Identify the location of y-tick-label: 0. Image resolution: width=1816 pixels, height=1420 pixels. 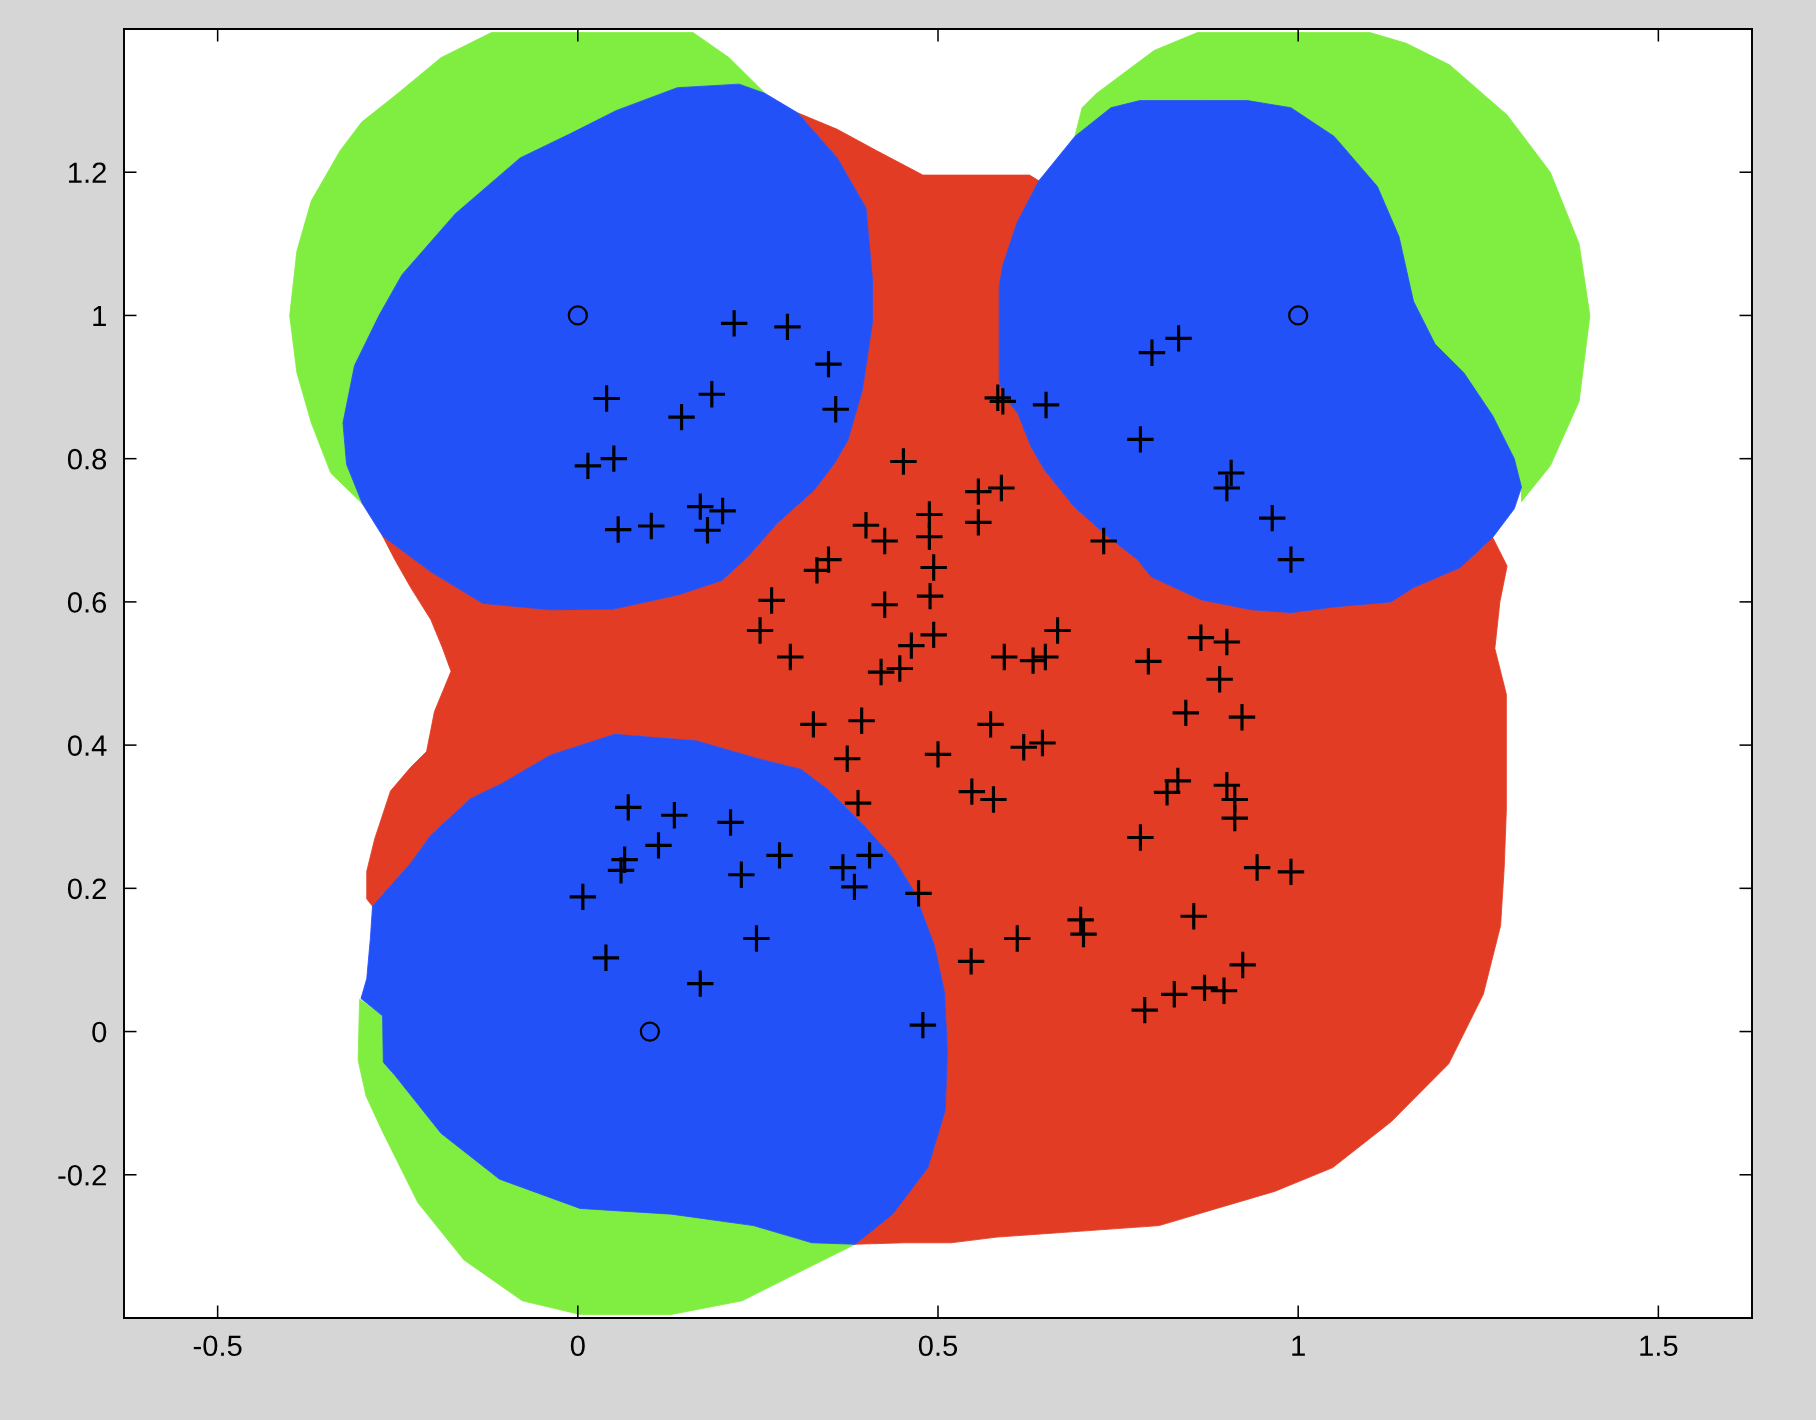
(99, 1032).